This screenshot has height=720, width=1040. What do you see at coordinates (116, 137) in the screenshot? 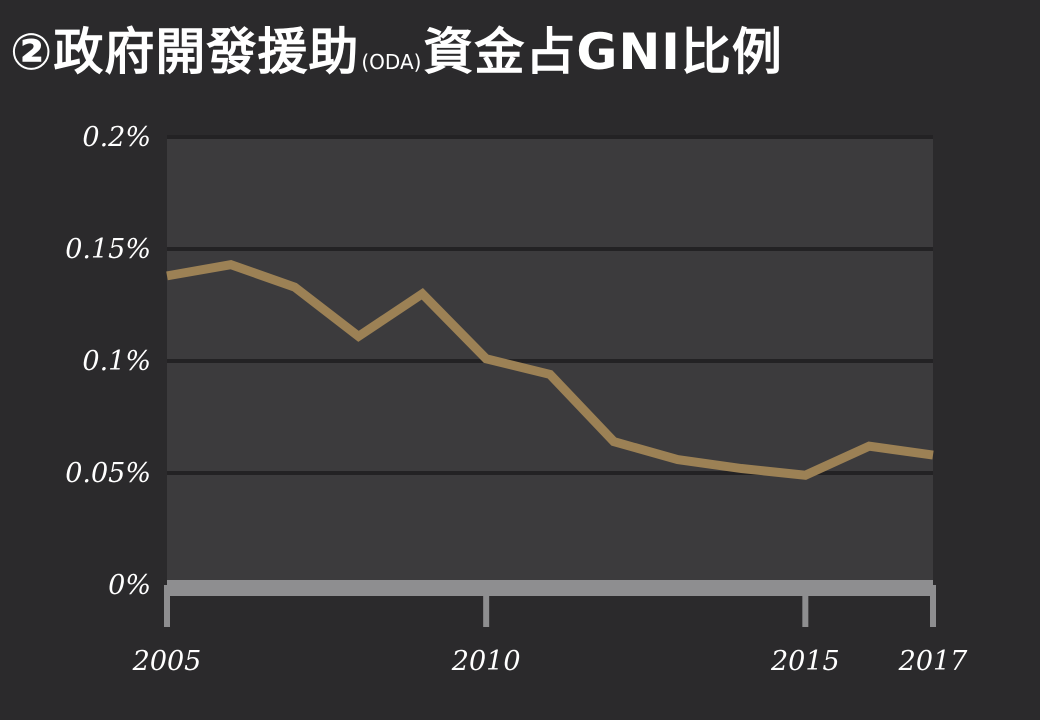
I see `y-tick-label: 0.2%` at bounding box center [116, 137].